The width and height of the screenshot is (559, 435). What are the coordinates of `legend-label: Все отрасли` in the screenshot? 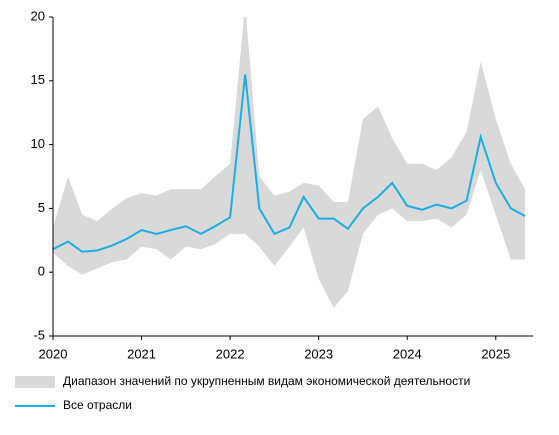 It's located at (97, 405).